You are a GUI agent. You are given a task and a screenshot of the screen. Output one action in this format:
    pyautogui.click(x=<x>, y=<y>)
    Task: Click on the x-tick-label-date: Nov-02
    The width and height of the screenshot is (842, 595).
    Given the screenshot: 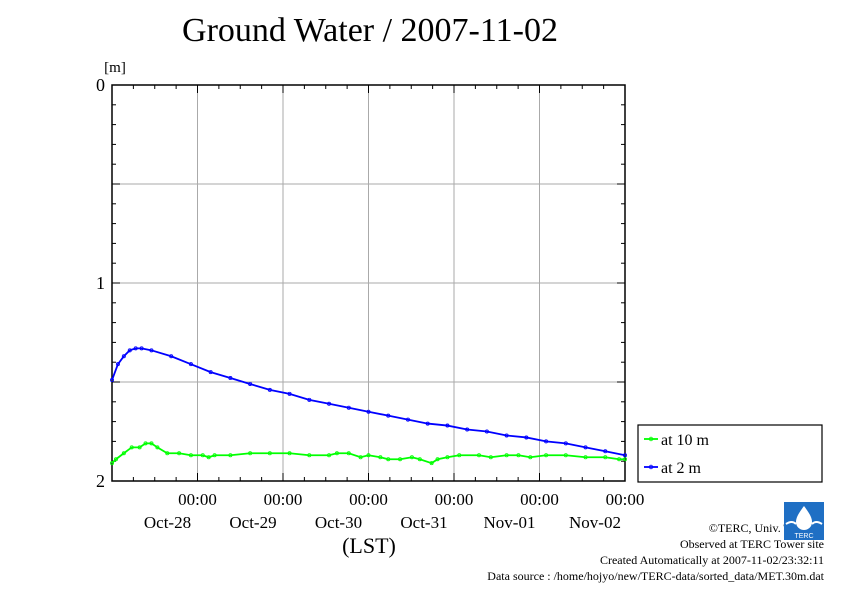 What is the action you would take?
    pyautogui.click(x=595, y=522)
    